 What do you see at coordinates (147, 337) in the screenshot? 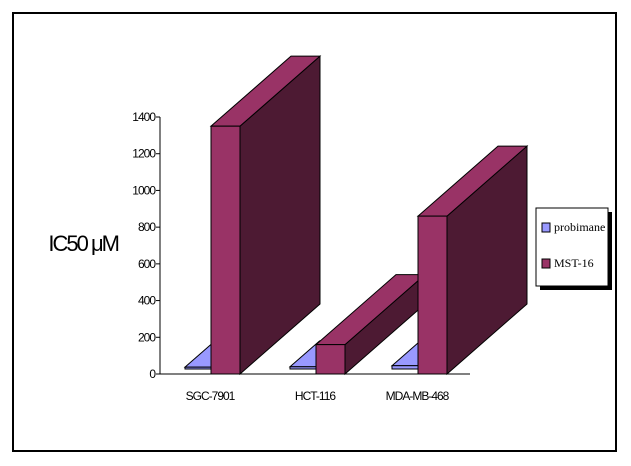
I see `y-tick-label: 200` at bounding box center [147, 337].